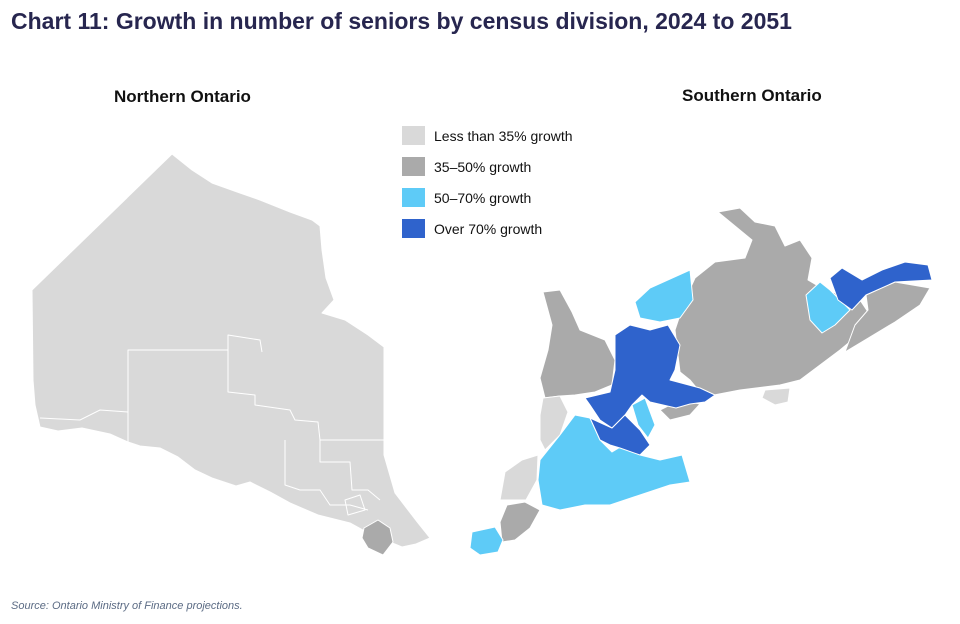 This screenshot has height=624, width=960. I want to click on legend-item-under-35: Less than 35% growth, so click(487, 135).